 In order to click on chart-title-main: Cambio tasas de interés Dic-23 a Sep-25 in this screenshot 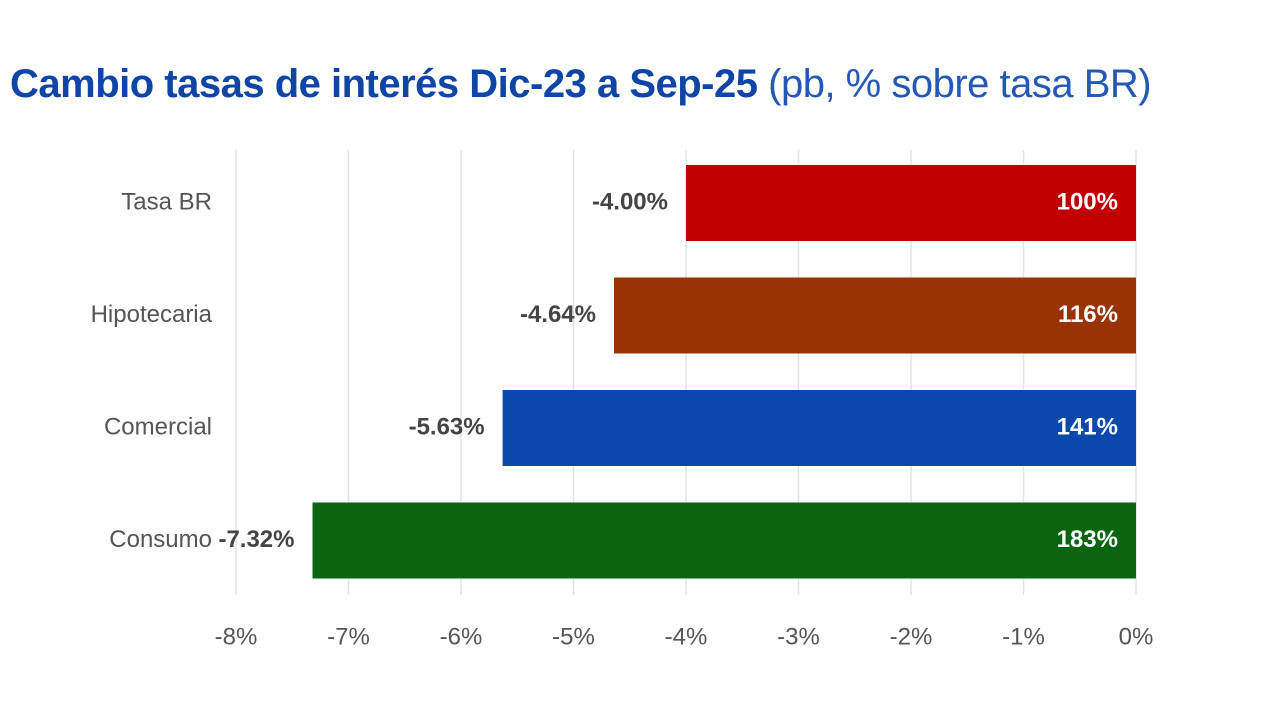, I will do `click(384, 84)`.